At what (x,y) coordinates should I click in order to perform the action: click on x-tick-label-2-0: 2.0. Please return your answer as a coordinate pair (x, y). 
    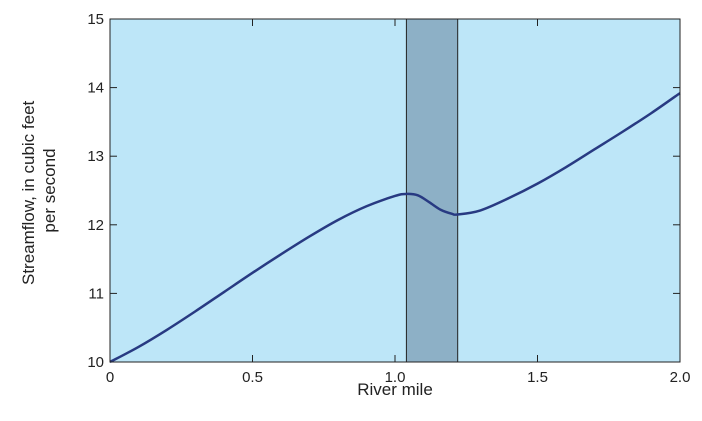
    Looking at the image, I should click on (680, 377).